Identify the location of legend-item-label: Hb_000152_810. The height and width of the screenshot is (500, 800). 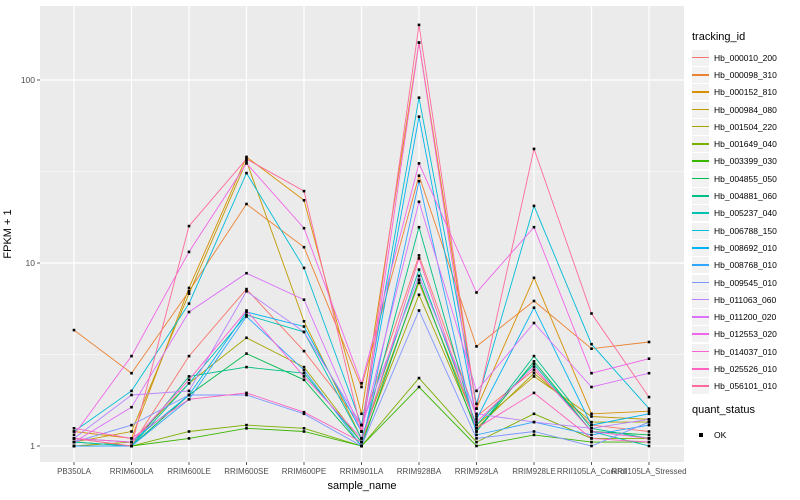
(745, 92).